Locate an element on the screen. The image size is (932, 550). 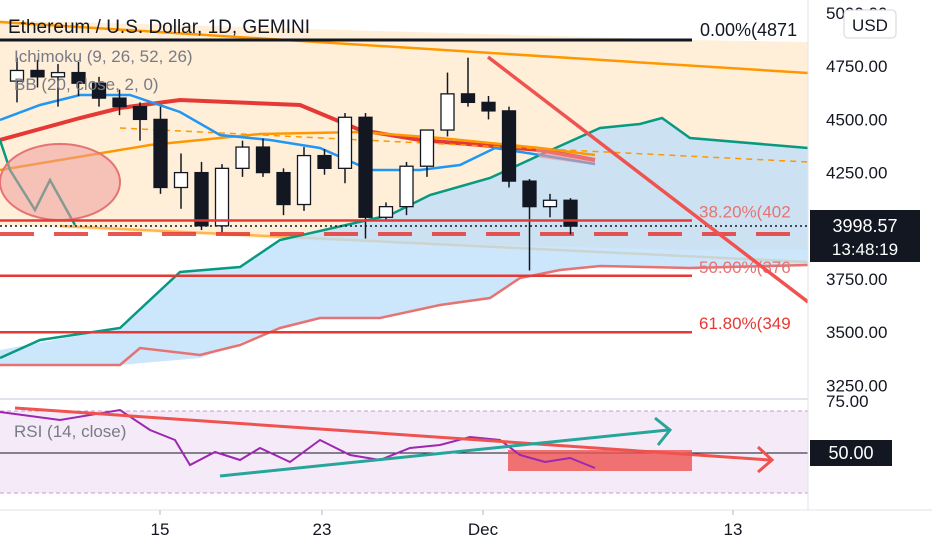
time-tick-1: 23 is located at coordinates (322, 529).